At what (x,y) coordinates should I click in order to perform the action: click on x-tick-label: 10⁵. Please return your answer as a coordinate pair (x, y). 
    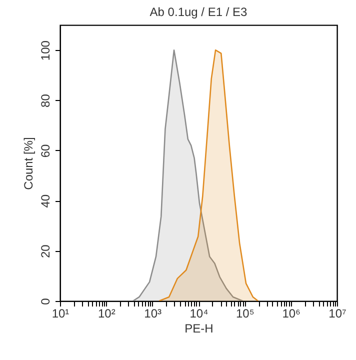
    Looking at the image, I should click on (245, 313).